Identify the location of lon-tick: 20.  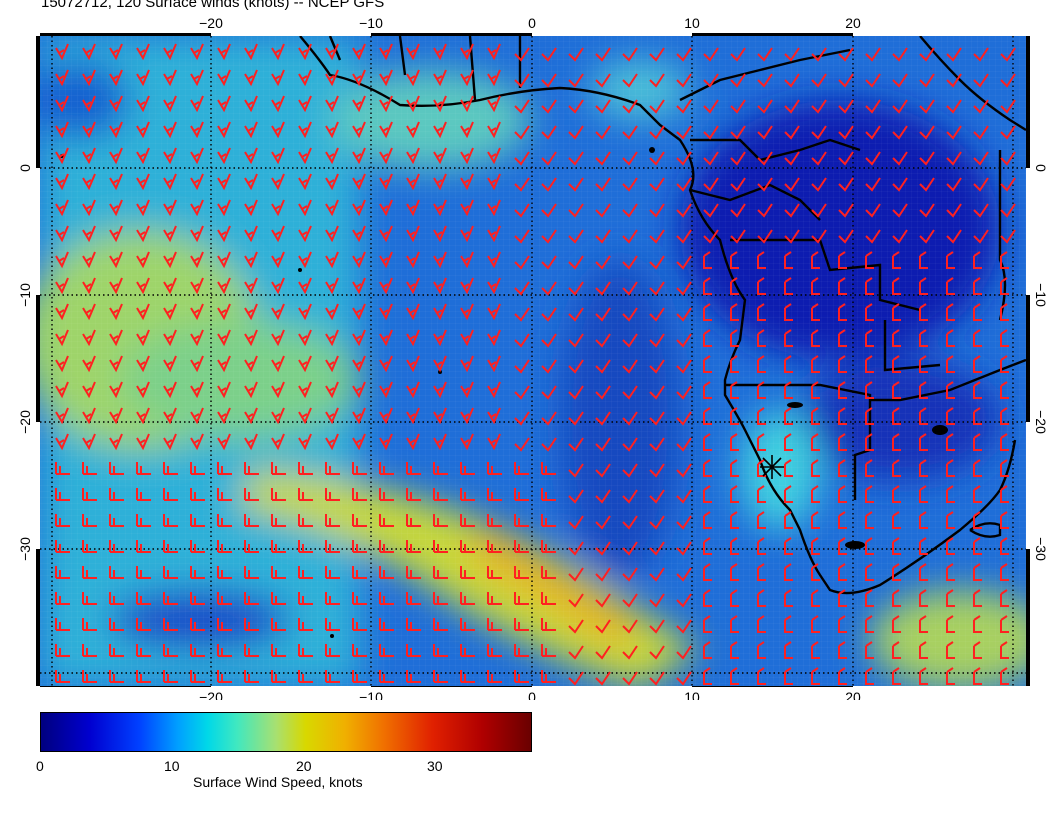
(853, 694).